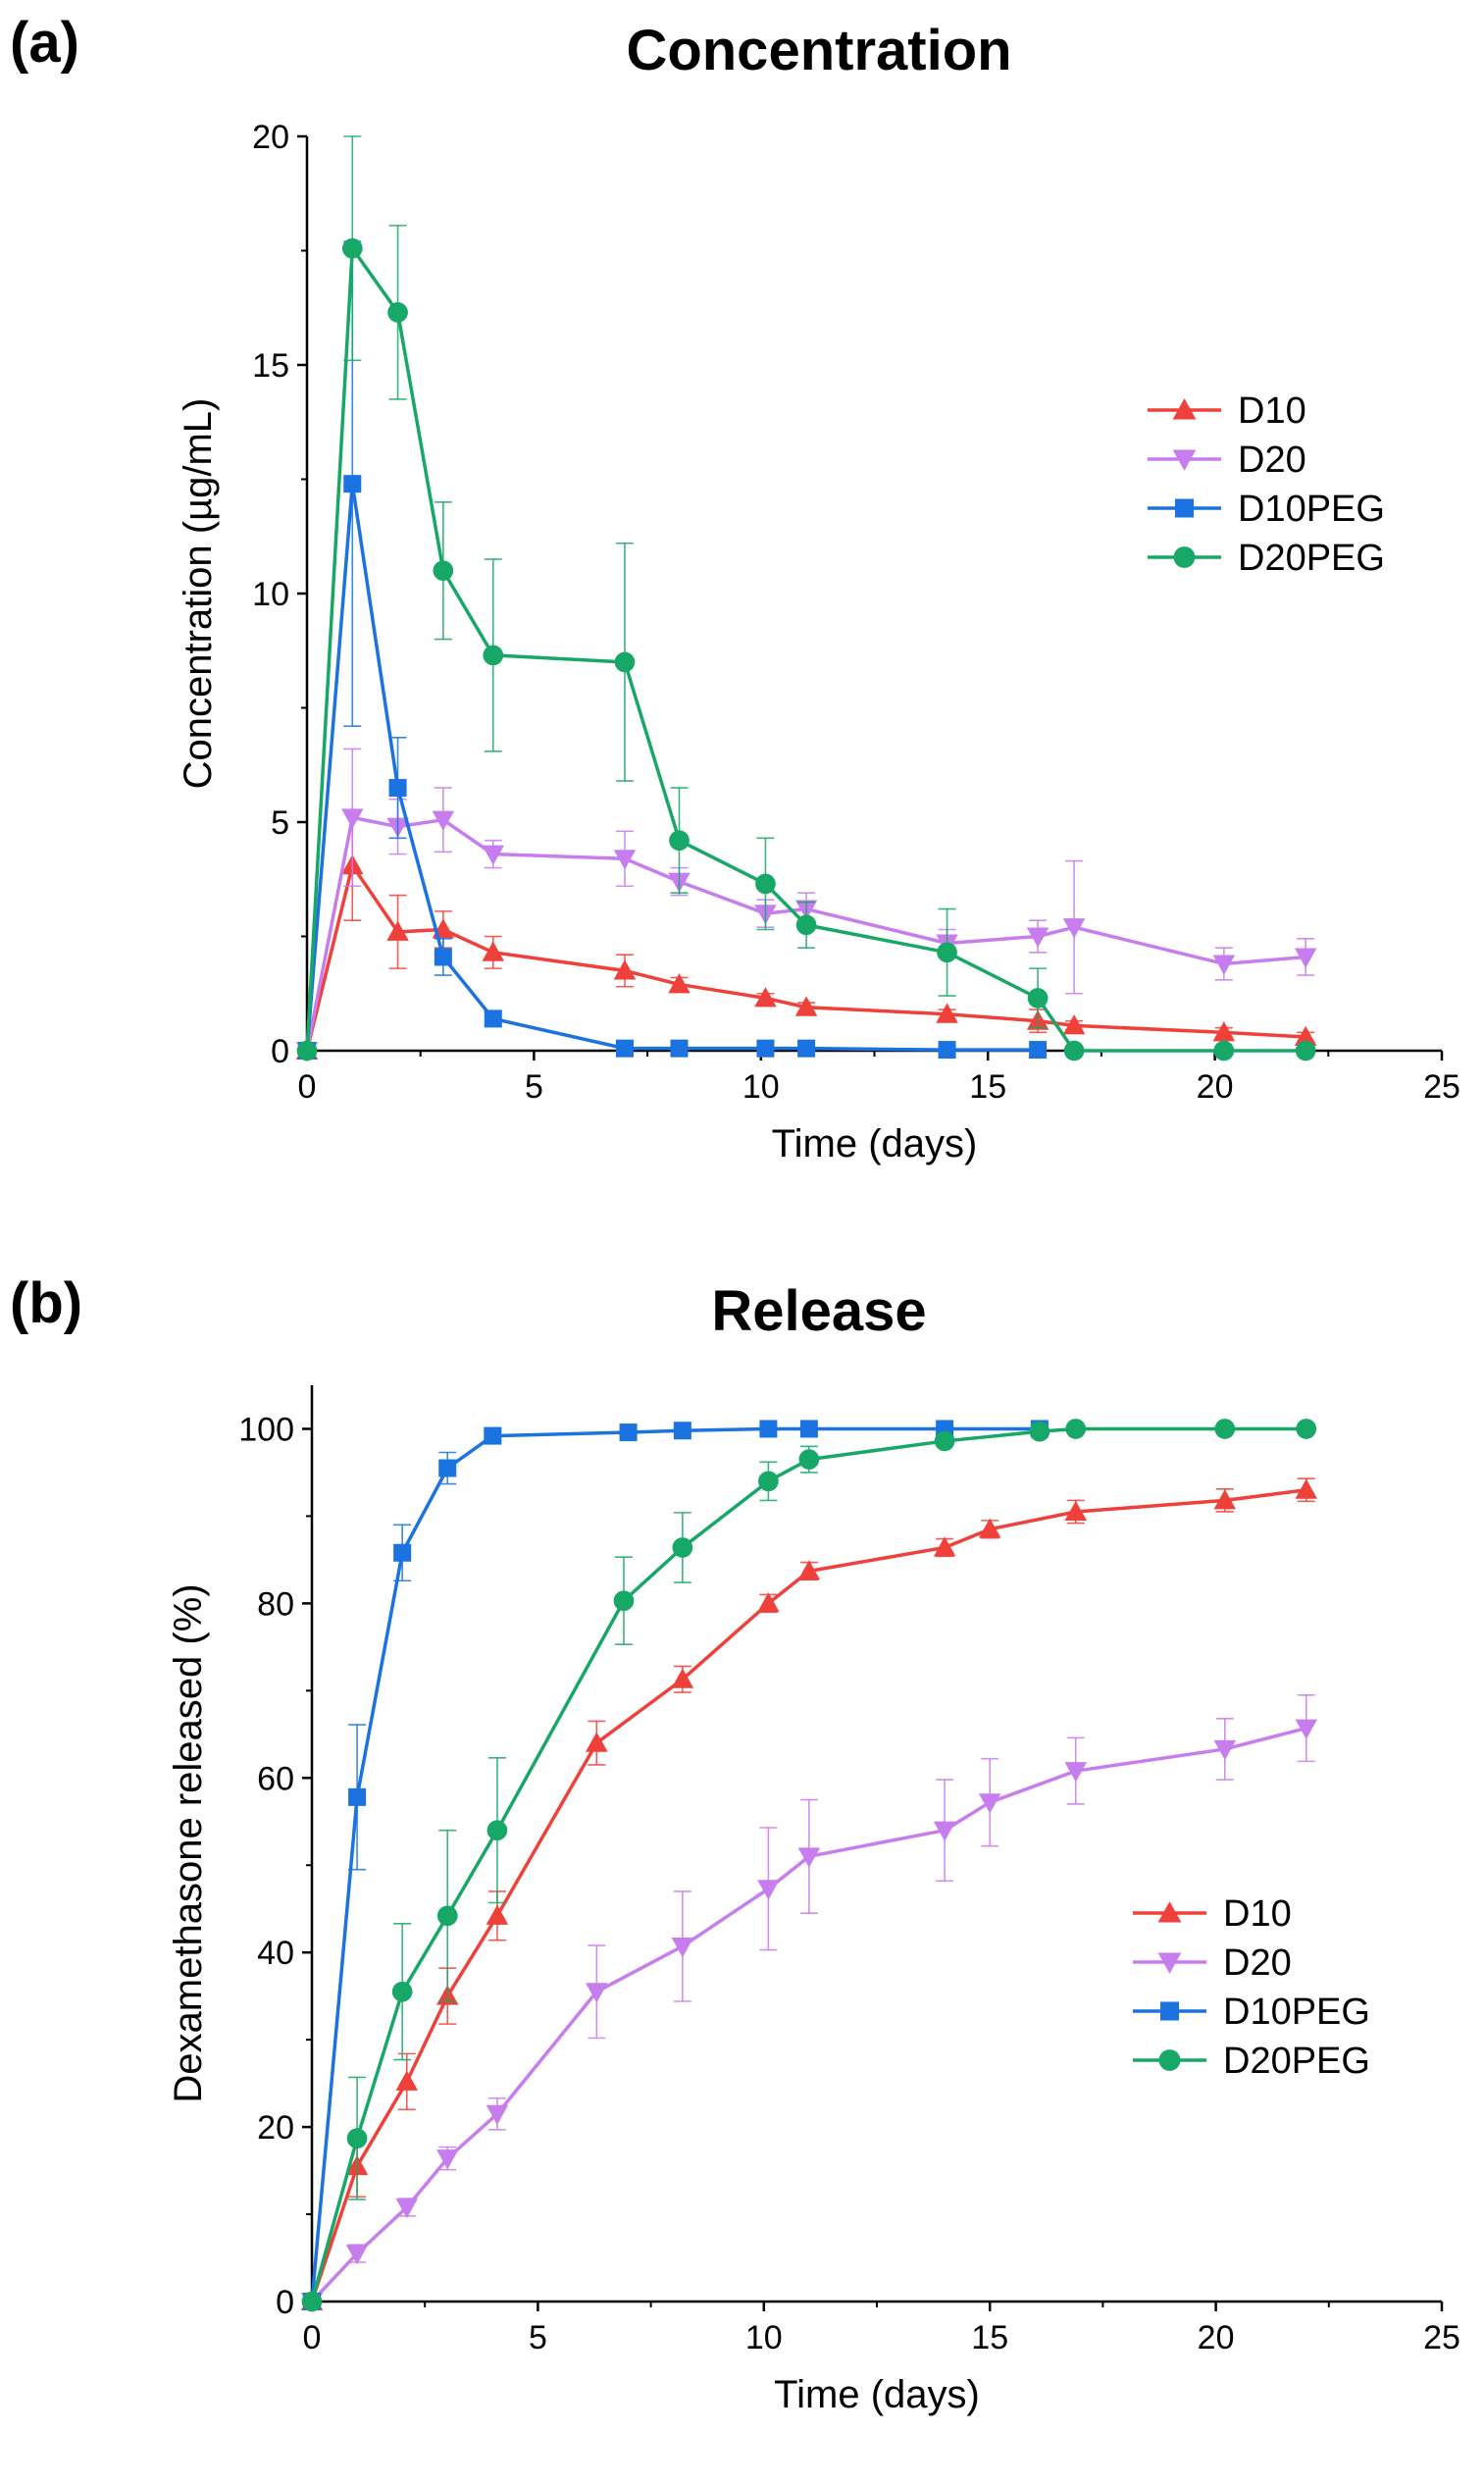  Describe the element at coordinates (875, 1144) in the screenshot. I see `chart-a-x-axis-label: Time (days)` at that location.